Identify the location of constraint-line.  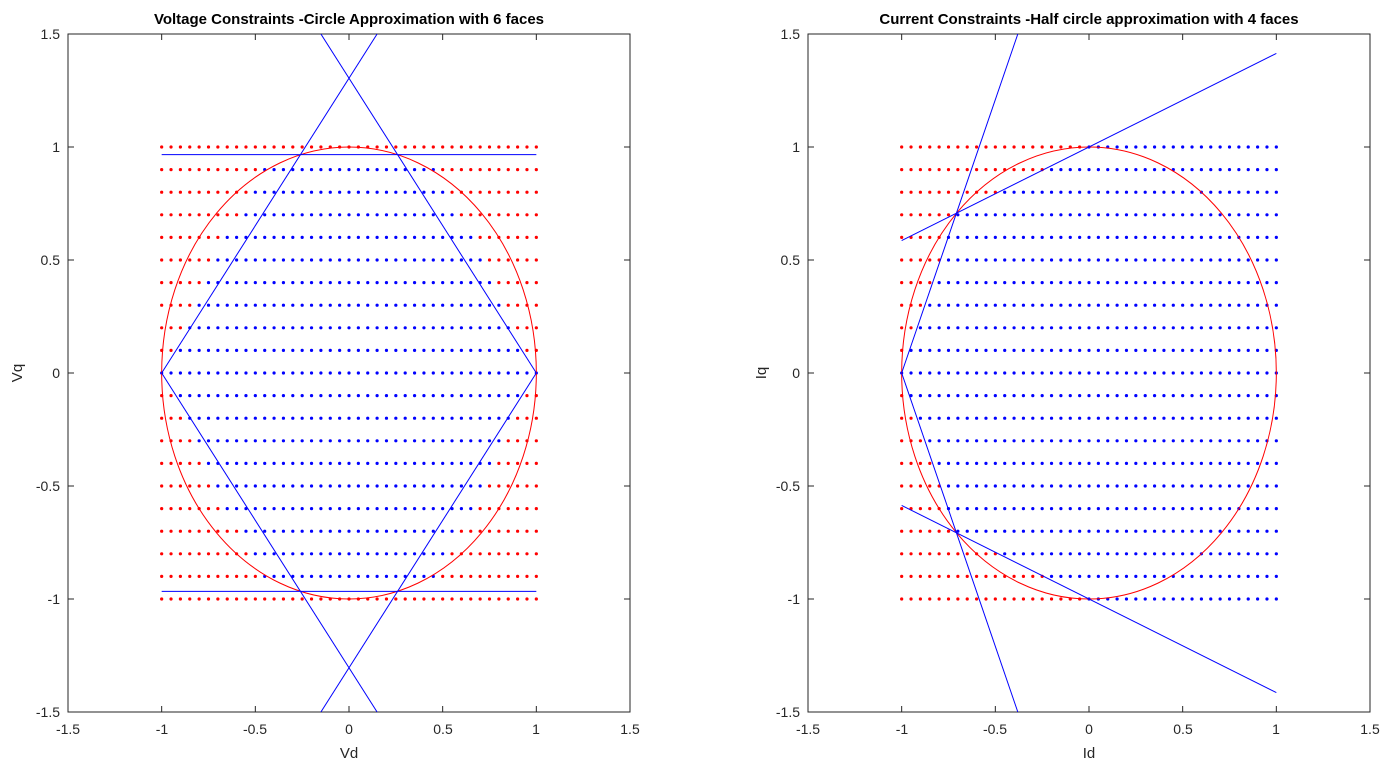
(428, 542).